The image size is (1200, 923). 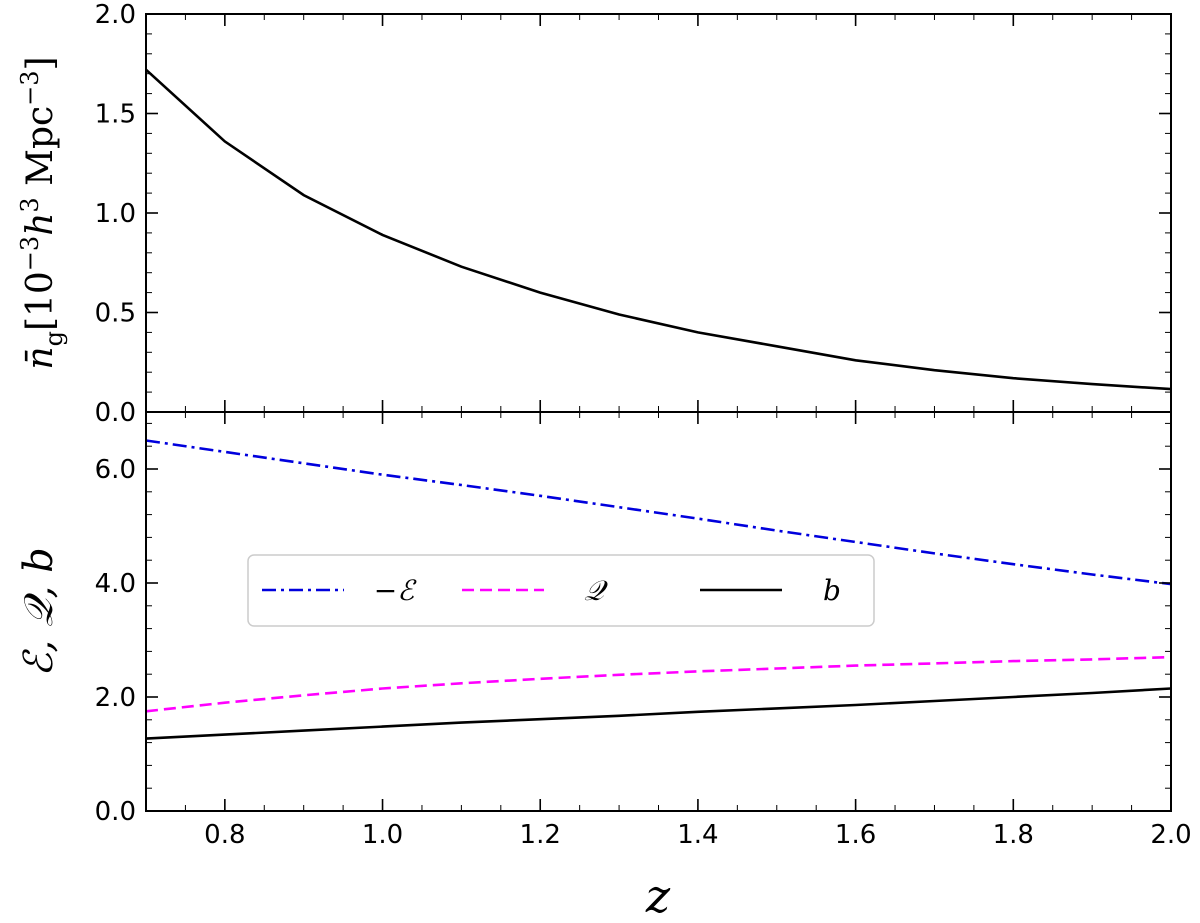 What do you see at coordinates (115, 115) in the screenshot?
I see `top-ytick-label: 1.5` at bounding box center [115, 115].